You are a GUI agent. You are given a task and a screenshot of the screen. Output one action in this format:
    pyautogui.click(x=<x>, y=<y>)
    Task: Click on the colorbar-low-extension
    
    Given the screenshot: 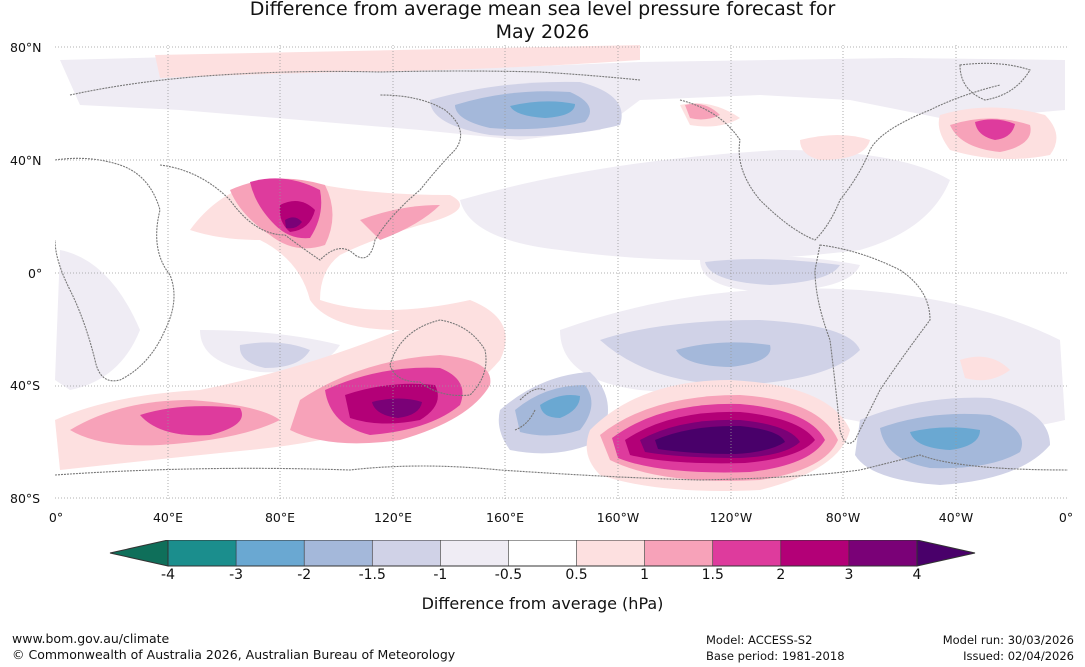 What is the action you would take?
    pyautogui.click(x=139, y=553)
    